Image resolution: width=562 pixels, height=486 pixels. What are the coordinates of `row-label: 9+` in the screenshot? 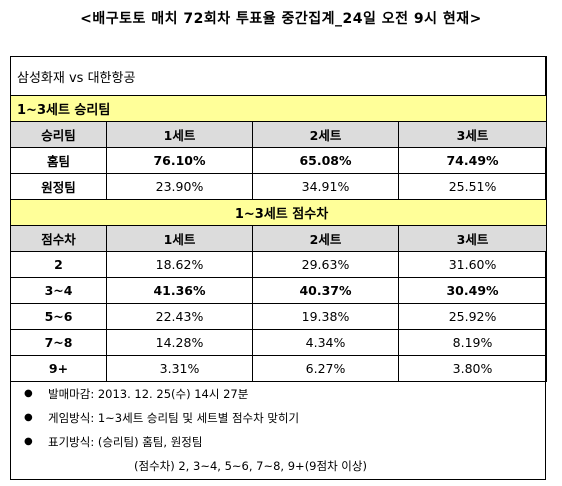 It's located at (58, 368).